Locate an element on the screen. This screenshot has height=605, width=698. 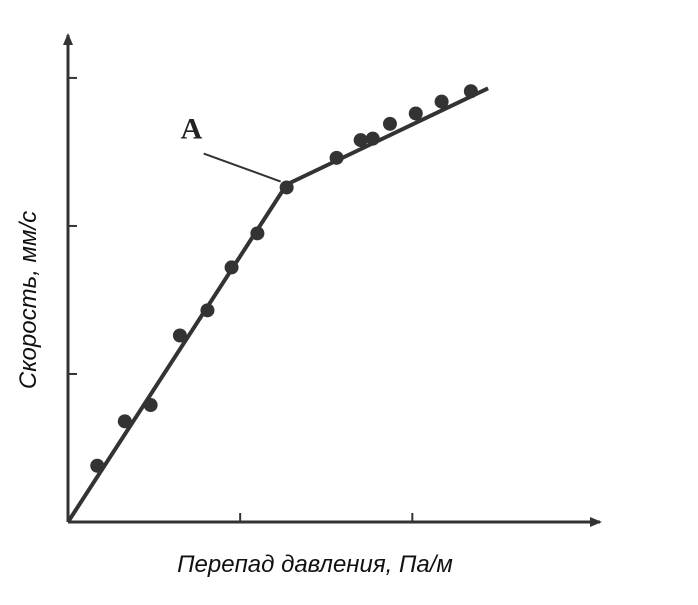
x-axis-label: Перепад давления, Па/м is located at coordinates (315, 564).